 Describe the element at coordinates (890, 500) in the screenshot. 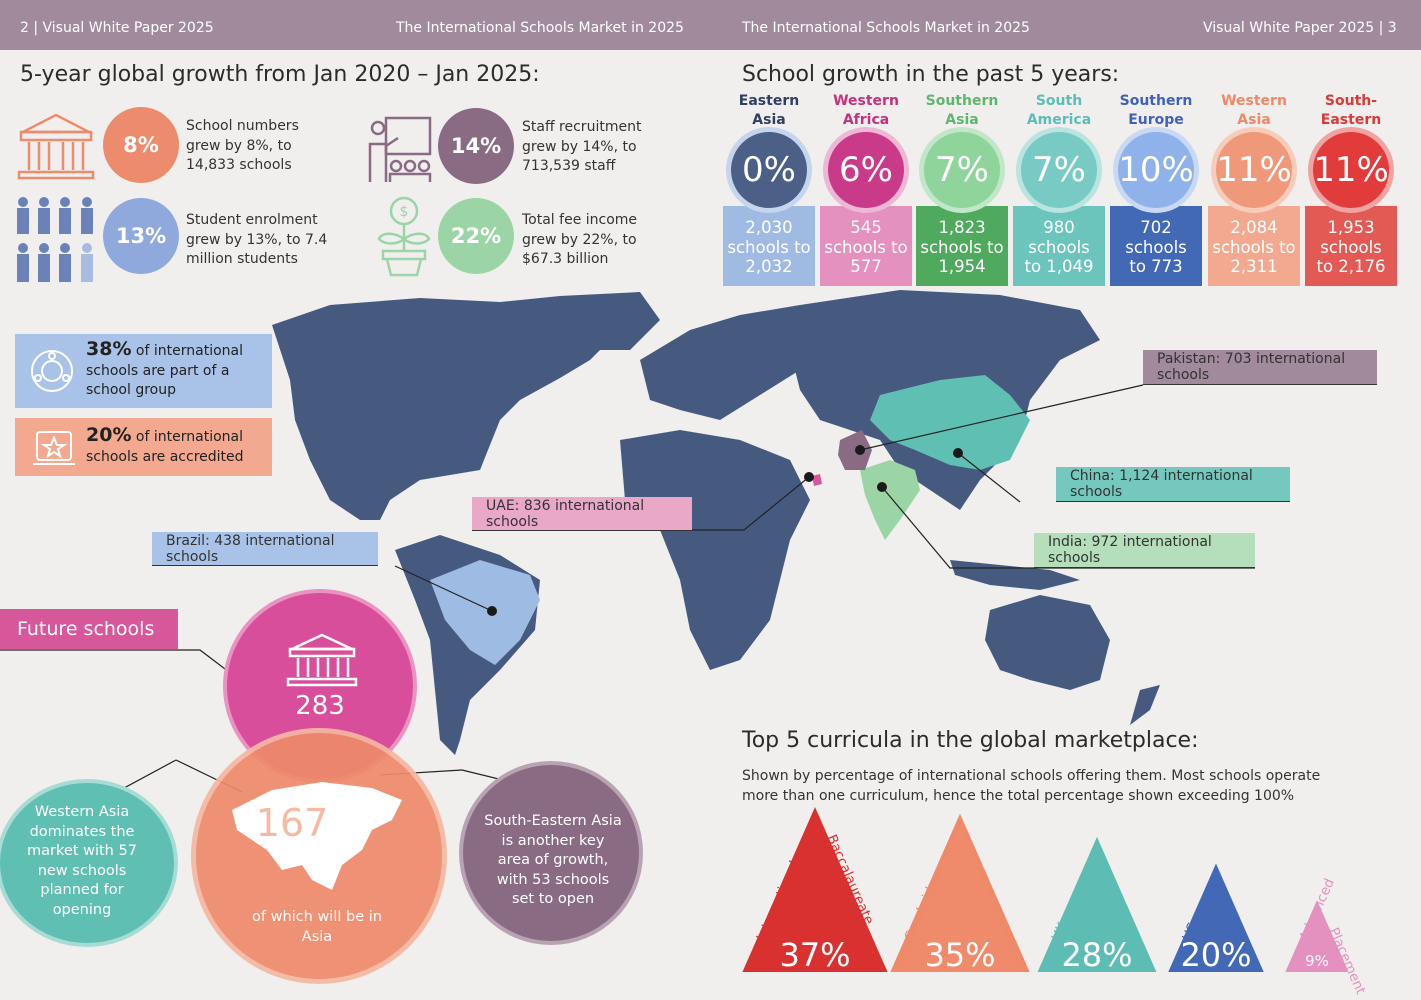

I see `india-shape` at that location.